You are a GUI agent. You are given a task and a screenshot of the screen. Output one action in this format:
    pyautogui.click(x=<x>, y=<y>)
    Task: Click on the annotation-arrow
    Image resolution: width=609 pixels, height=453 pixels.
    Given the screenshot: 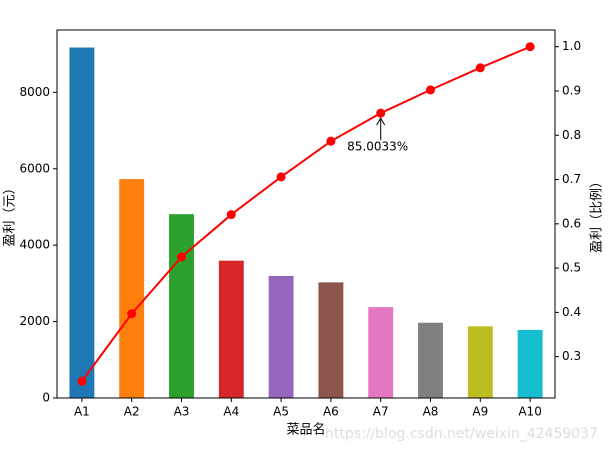 What is the action you would take?
    pyautogui.click(x=381, y=129)
    